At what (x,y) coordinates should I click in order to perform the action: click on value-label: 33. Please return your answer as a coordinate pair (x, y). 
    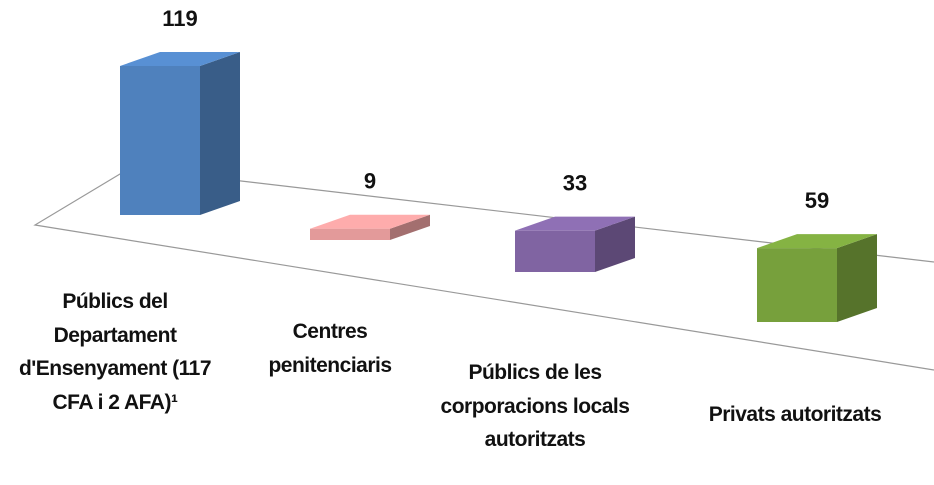
    Looking at the image, I should click on (575, 183).